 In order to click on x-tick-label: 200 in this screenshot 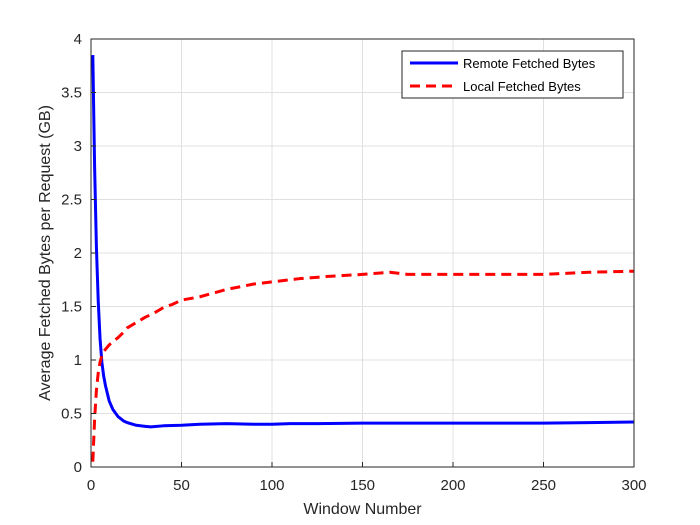, I will do `click(452, 485)`.